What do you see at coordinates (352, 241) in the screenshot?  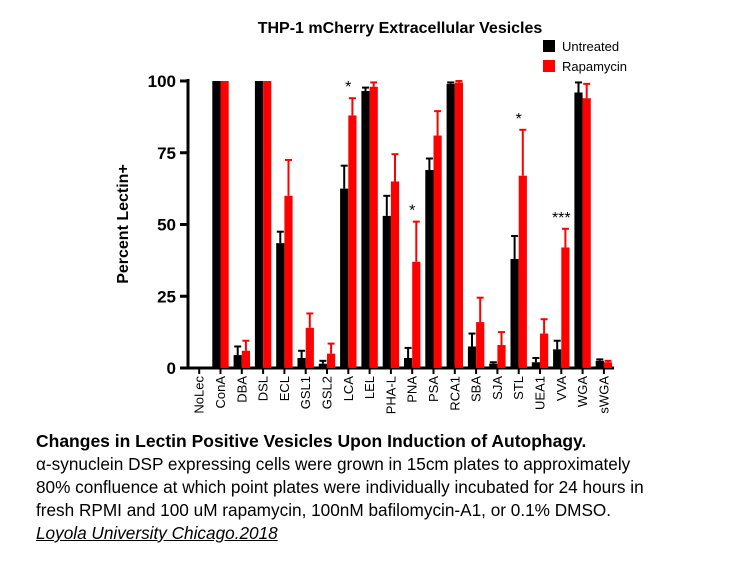 I see `bar-rapamycin-lca` at bounding box center [352, 241].